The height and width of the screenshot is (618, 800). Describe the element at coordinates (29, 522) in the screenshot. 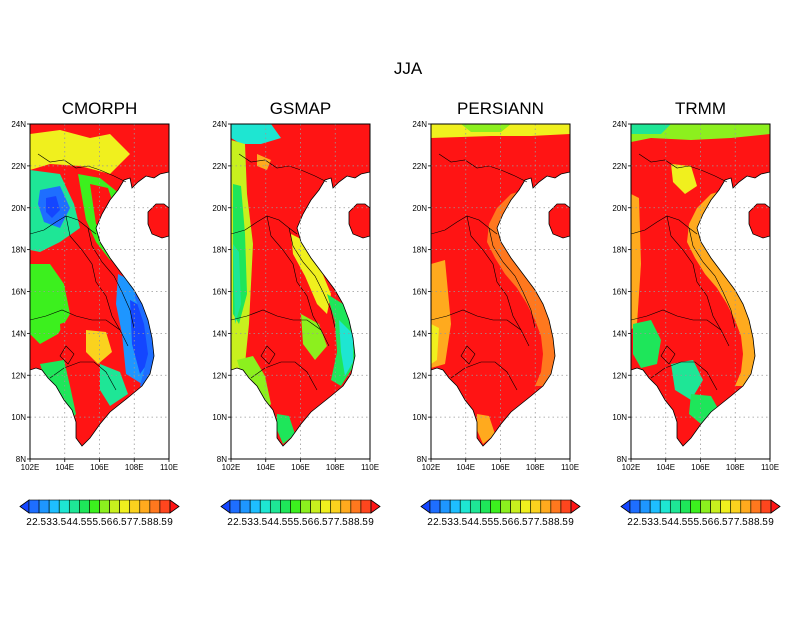

I see `colorbar-label: 2` at that location.